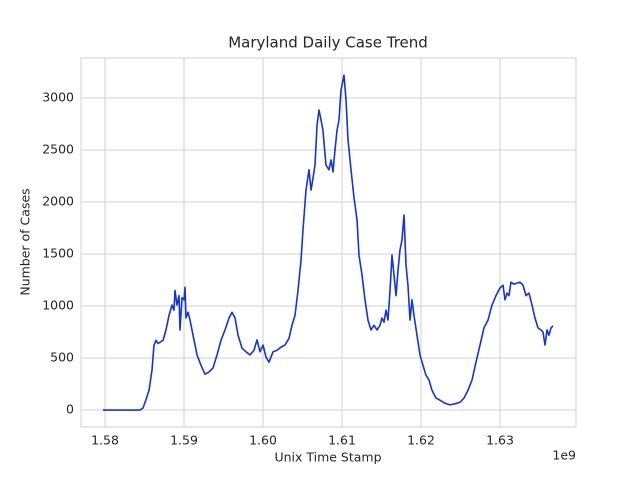 This screenshot has height=480, width=640. Describe the element at coordinates (421, 440) in the screenshot. I see `x-tick-label: 1.62` at that location.